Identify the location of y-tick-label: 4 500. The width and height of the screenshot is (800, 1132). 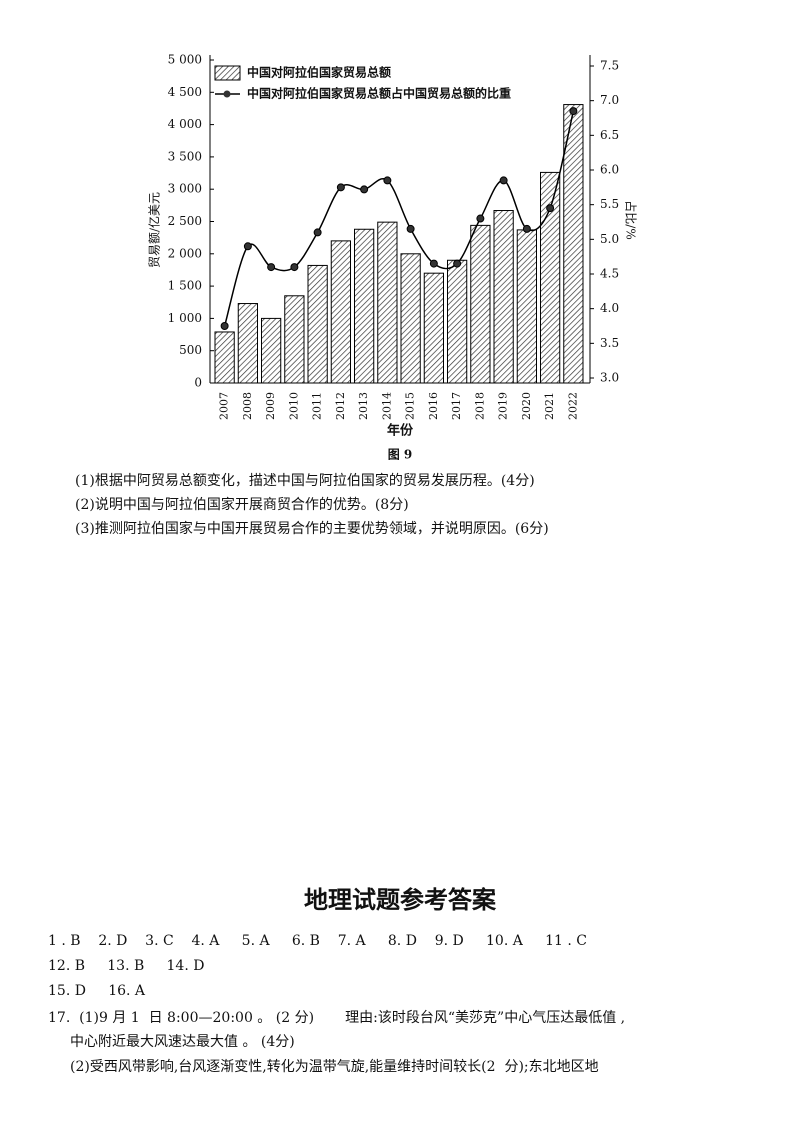
(185, 92).